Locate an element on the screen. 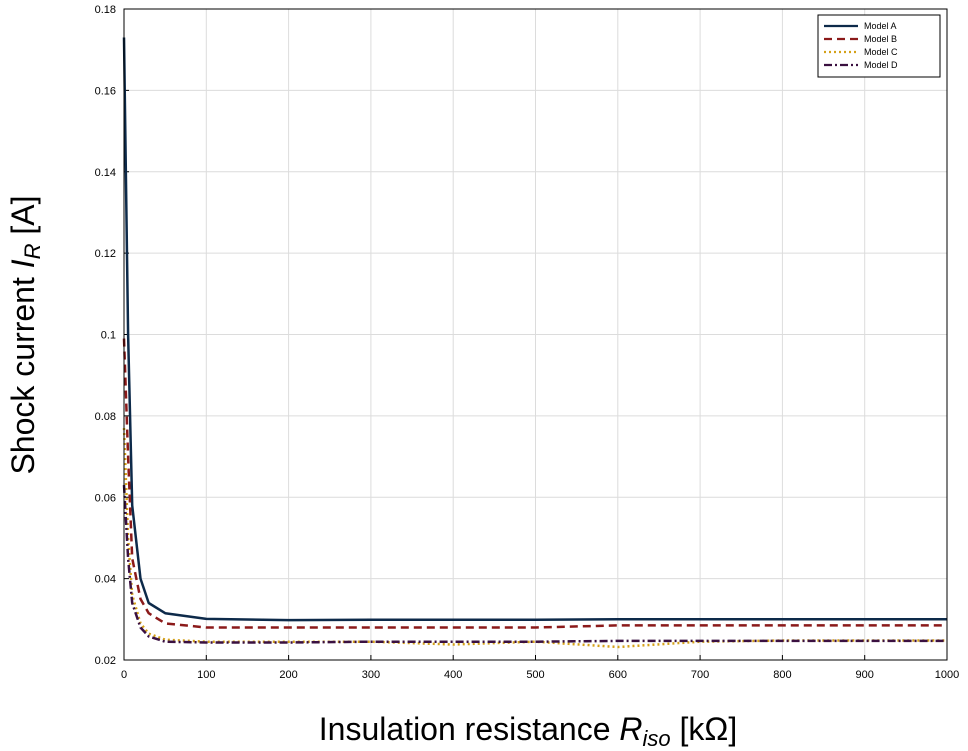 This screenshot has width=968, height=751. y-tick-label: 0.16 is located at coordinates (105, 91).